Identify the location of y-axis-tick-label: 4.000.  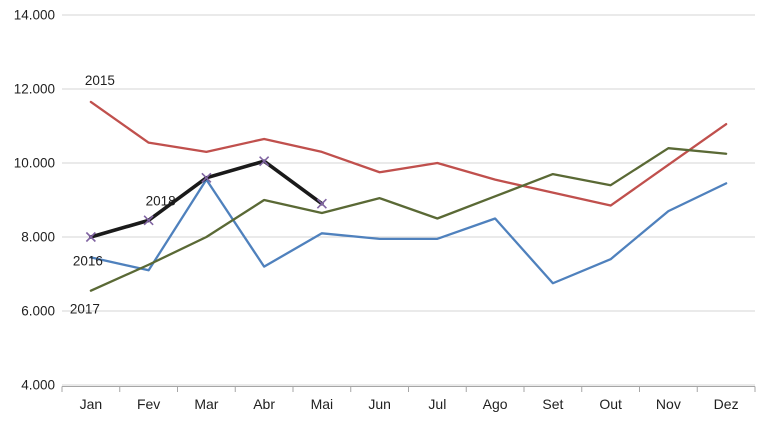
(38, 385).